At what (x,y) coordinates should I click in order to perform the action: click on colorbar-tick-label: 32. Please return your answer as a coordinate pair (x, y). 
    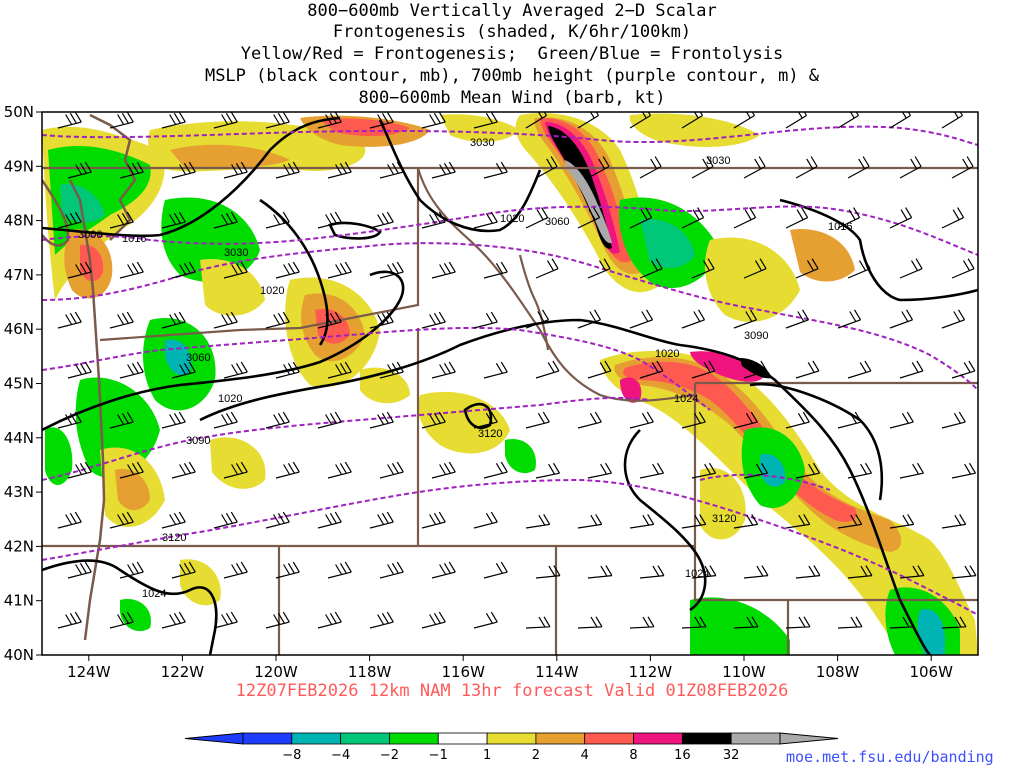
    Looking at the image, I should click on (731, 755).